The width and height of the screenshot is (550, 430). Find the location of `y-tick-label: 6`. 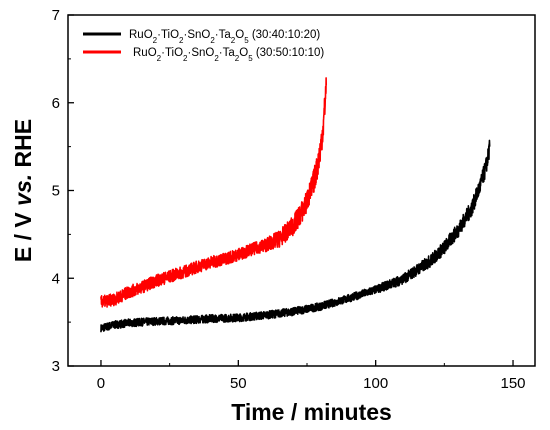

y-tick-label: 6 is located at coordinates (56, 103).